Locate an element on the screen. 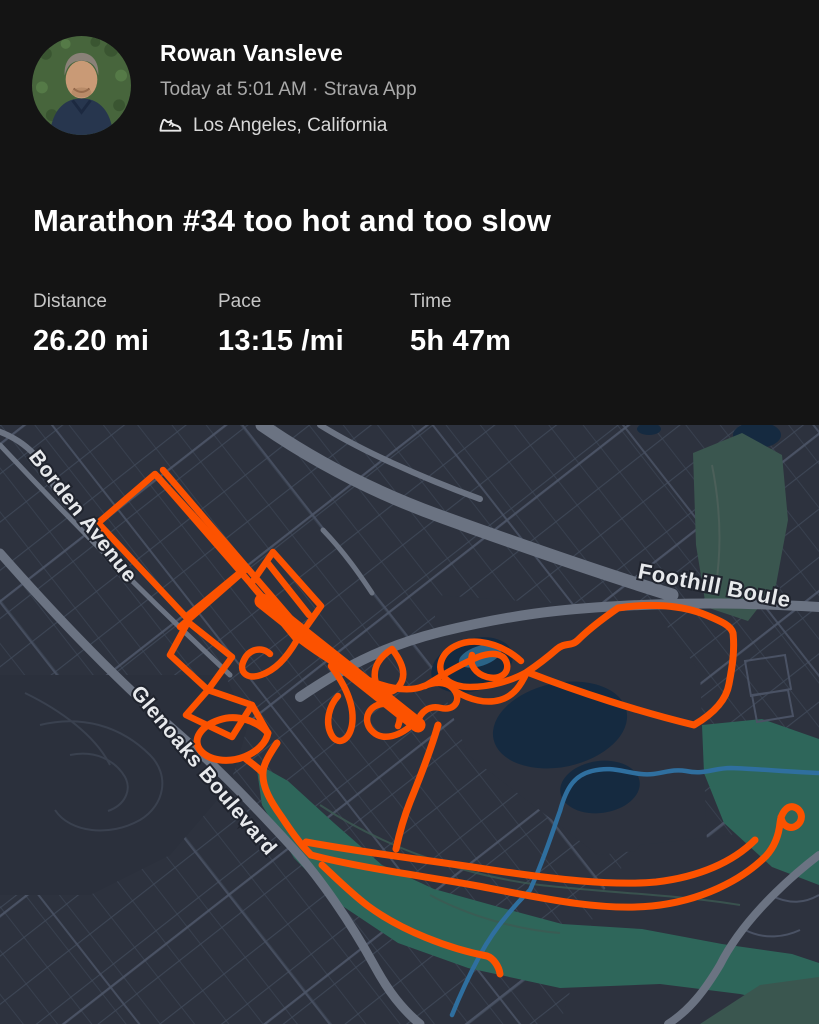 The height and width of the screenshot is (1024, 819). stat-value: 26.20 mi is located at coordinates (91, 341).